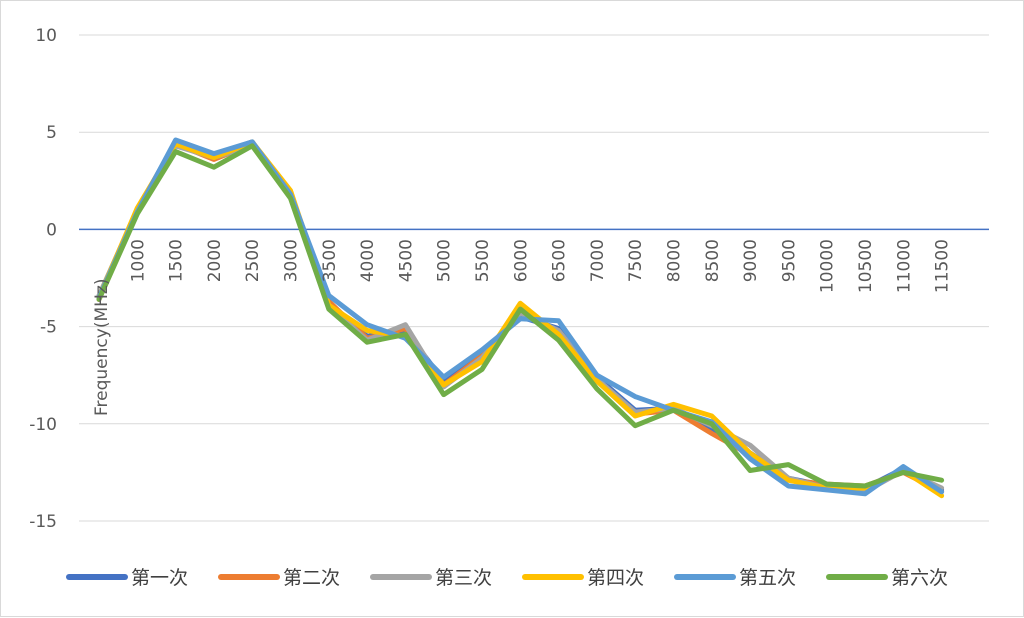  I want to click on legend-entry: 第六次, so click(887, 578).